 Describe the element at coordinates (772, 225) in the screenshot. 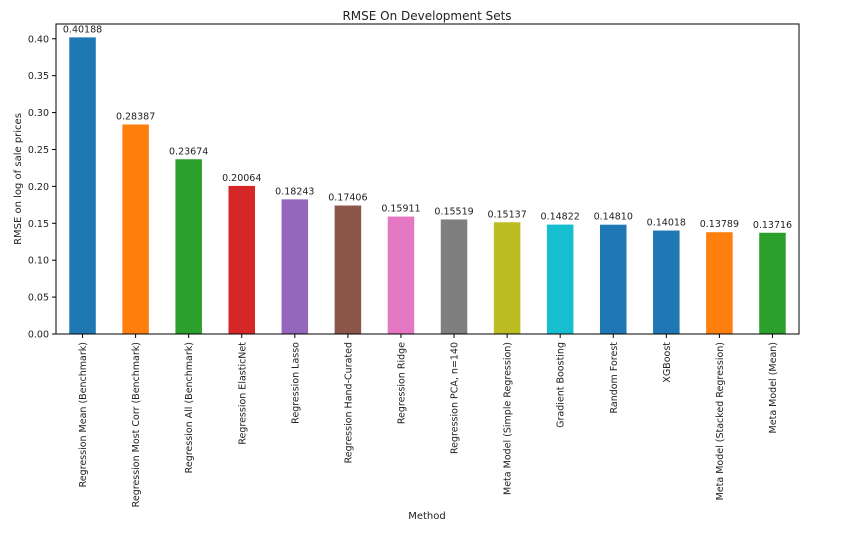

I see `bar-value-label: 0.13716` at that location.